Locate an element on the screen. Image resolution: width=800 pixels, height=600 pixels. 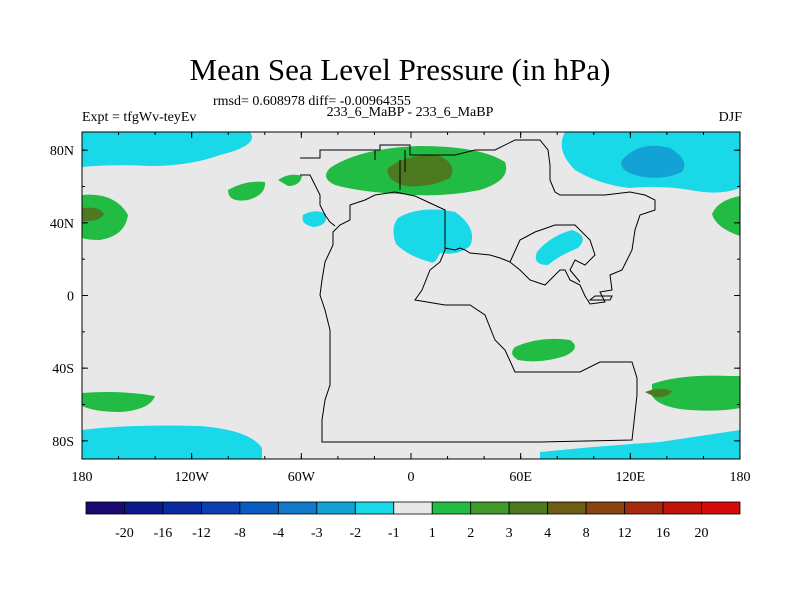
western-coast-outline is located at coordinates (318, 200).